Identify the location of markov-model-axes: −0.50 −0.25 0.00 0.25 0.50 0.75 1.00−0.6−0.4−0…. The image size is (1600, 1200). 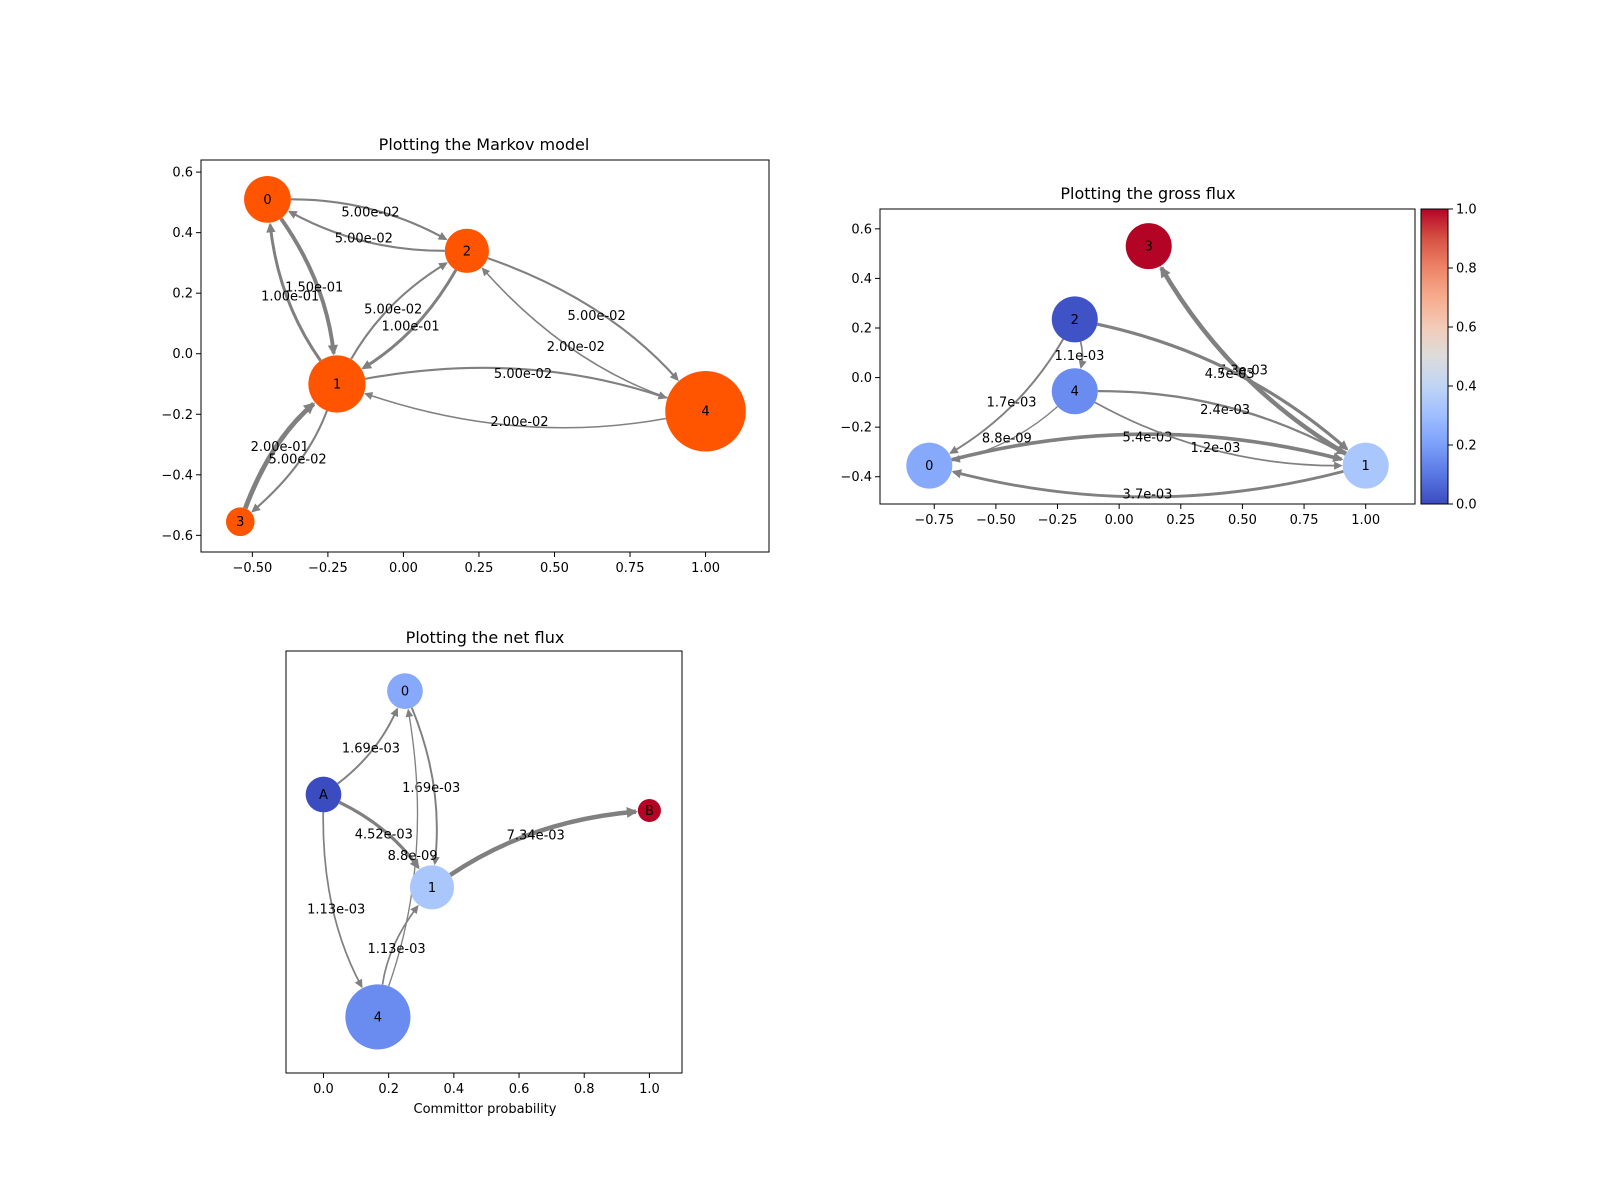
(465, 367).